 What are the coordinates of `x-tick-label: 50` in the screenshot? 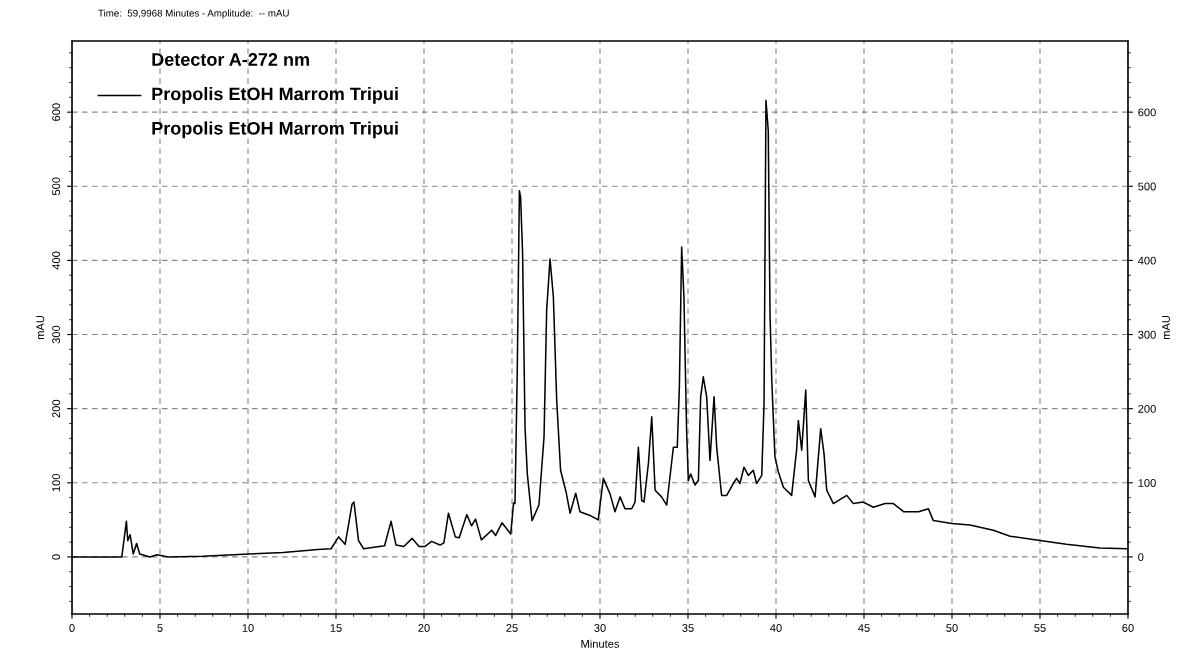 It's located at (952, 628).